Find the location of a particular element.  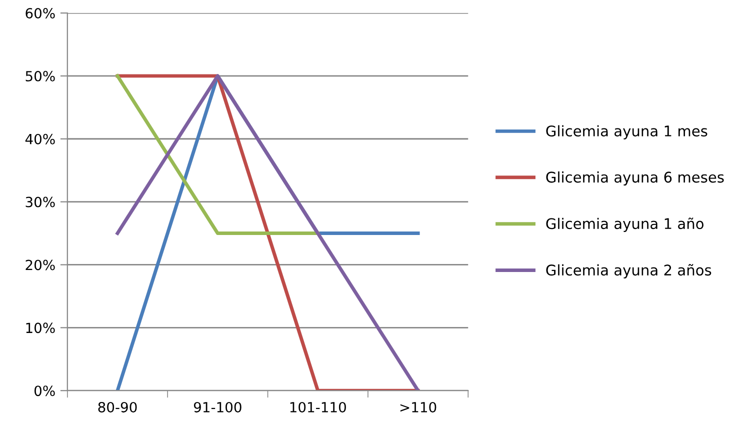

y-tick-label: 50% is located at coordinates (40, 76).